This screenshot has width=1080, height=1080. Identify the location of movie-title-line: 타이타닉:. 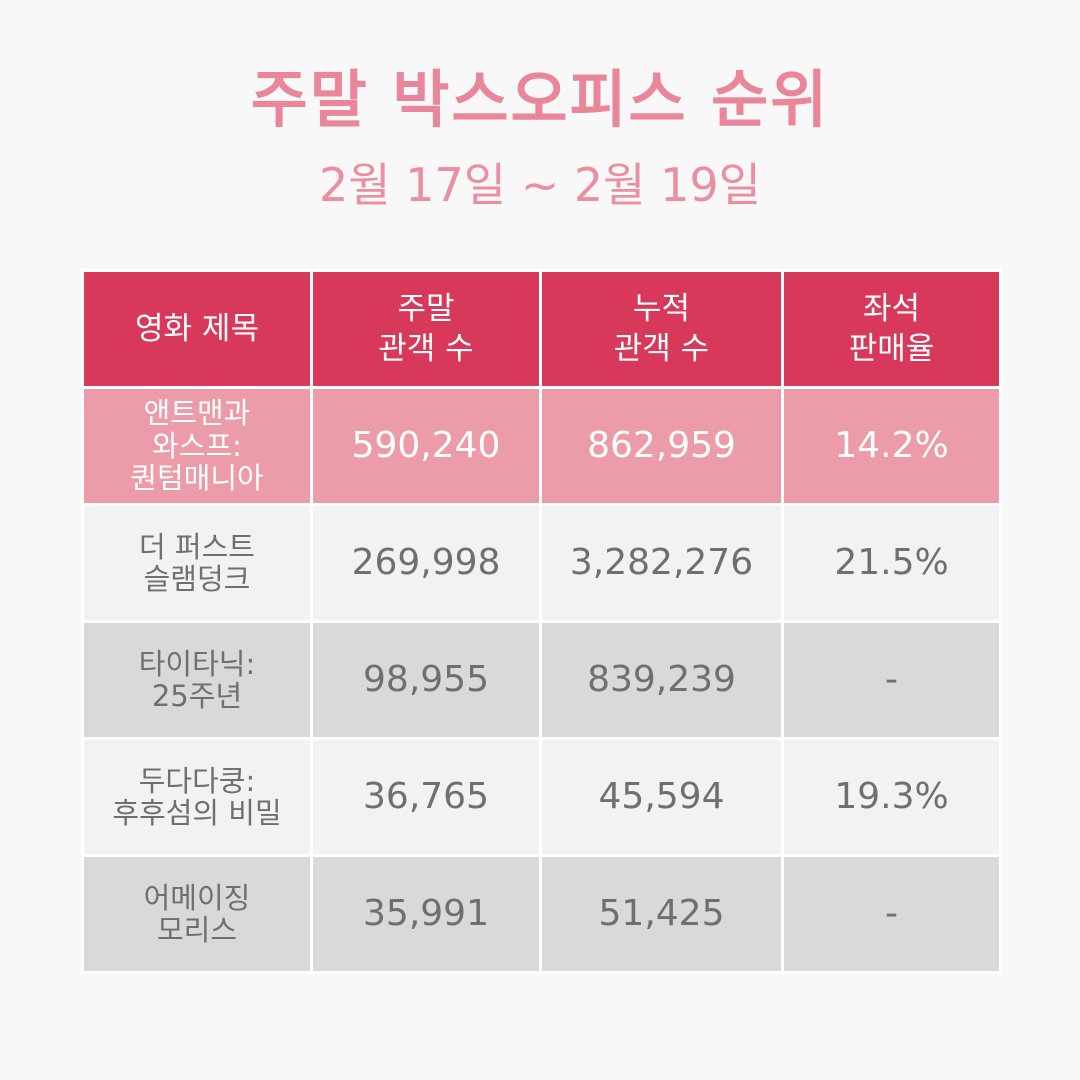
(197, 663).